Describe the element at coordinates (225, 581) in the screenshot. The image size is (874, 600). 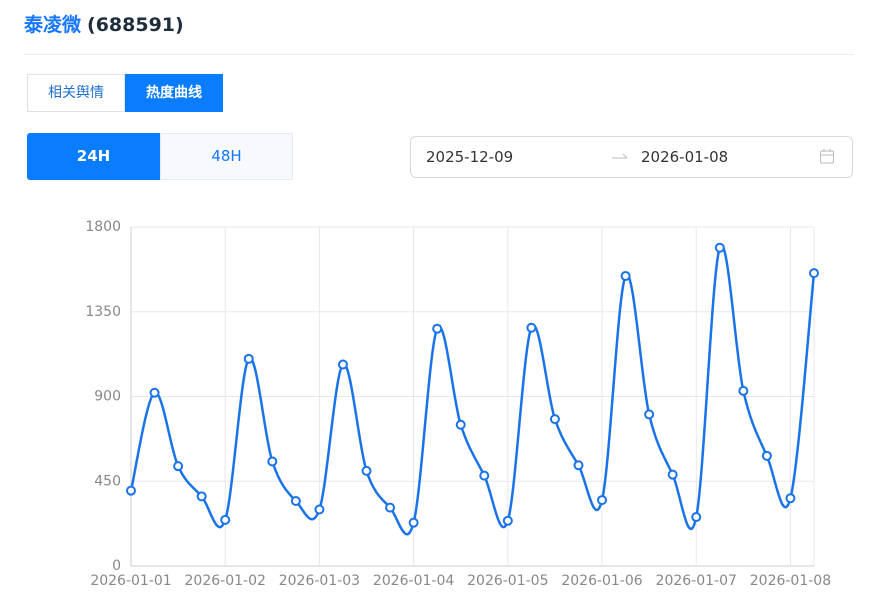
I see `x-tick-label: 2026-01-02` at that location.